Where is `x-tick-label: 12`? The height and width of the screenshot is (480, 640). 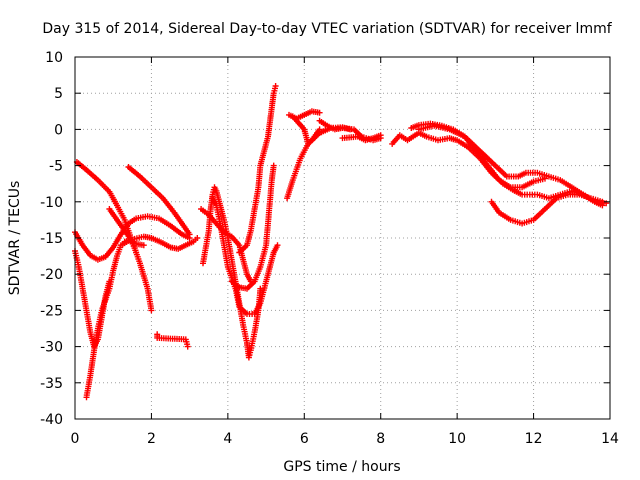
x-tick-label: 12 is located at coordinates (534, 439).